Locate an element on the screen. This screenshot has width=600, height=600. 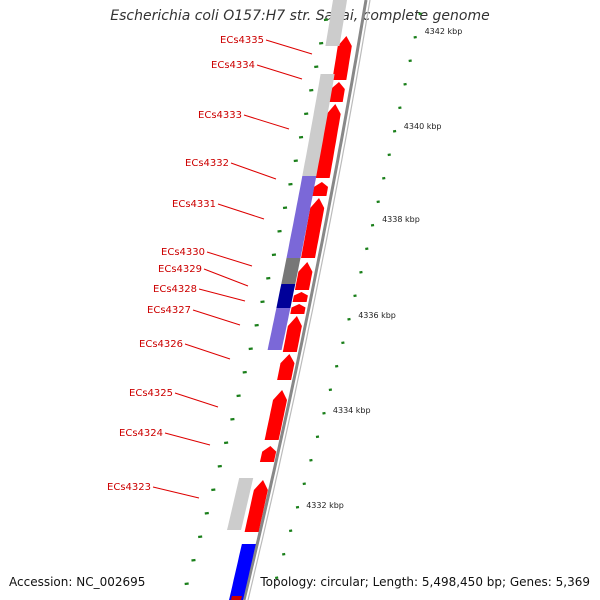
gene-label: ECs4335 is located at coordinates (242, 40).